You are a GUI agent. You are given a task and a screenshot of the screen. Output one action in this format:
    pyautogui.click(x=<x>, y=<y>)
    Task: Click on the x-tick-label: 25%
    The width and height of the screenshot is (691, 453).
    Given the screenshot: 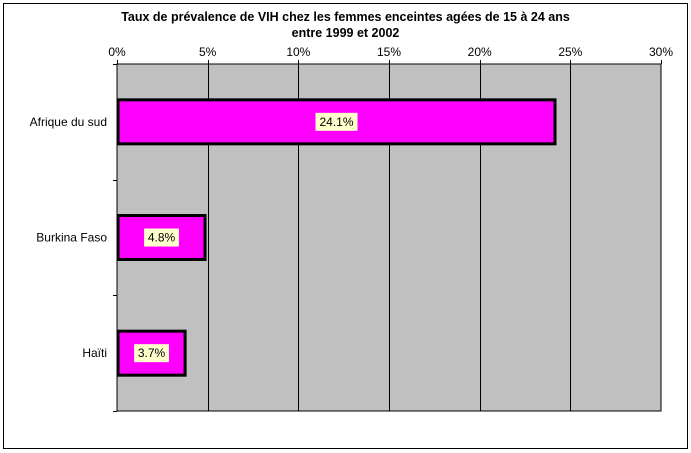 What is the action you would take?
    pyautogui.click(x=570, y=52)
    